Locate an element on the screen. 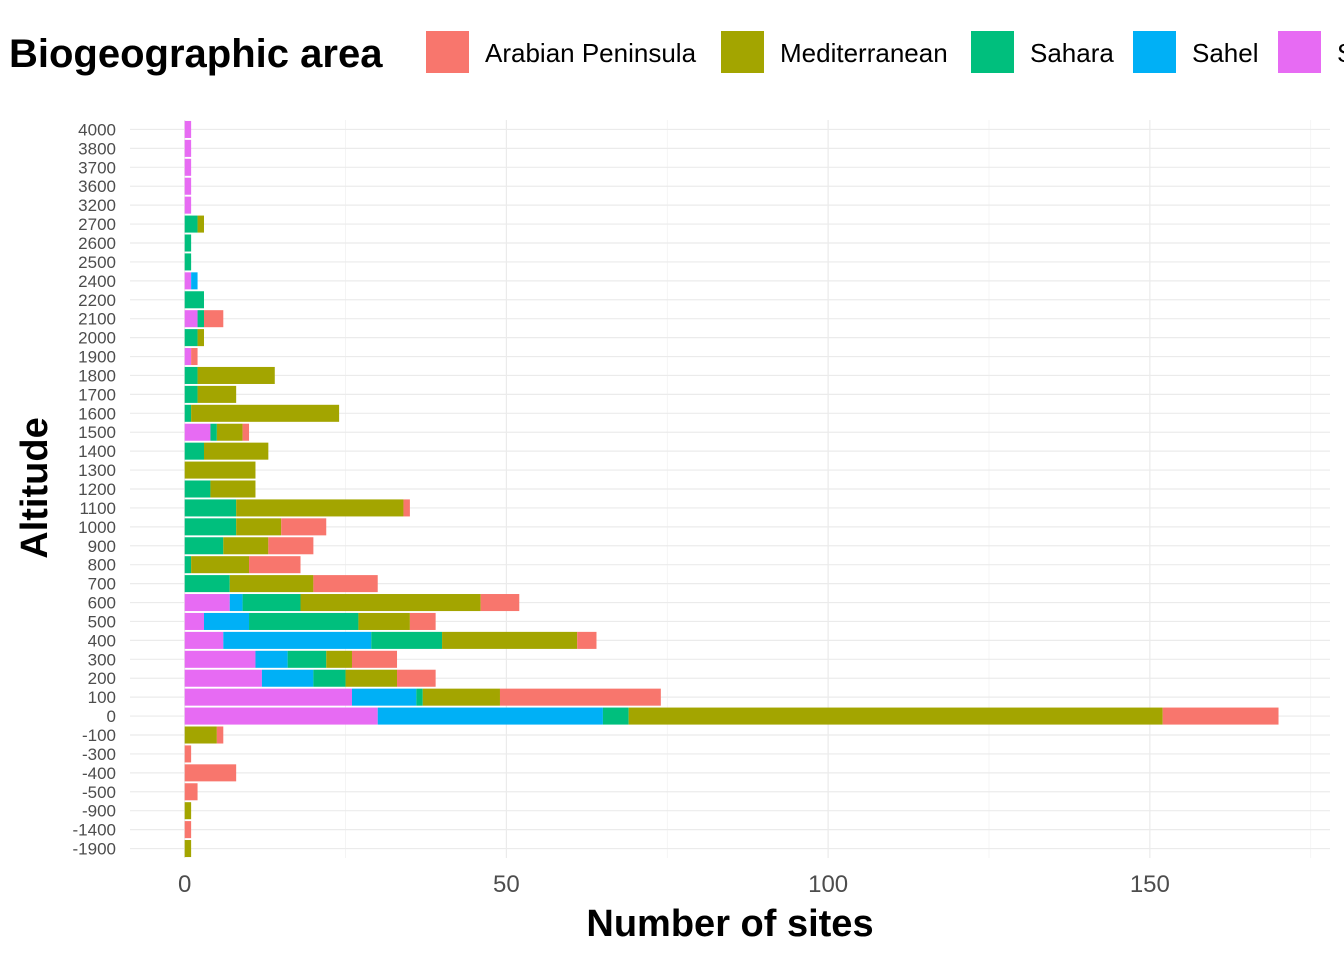 The height and width of the screenshot is (960, 1344). y-tick-label: 2500 is located at coordinates (97, 262).